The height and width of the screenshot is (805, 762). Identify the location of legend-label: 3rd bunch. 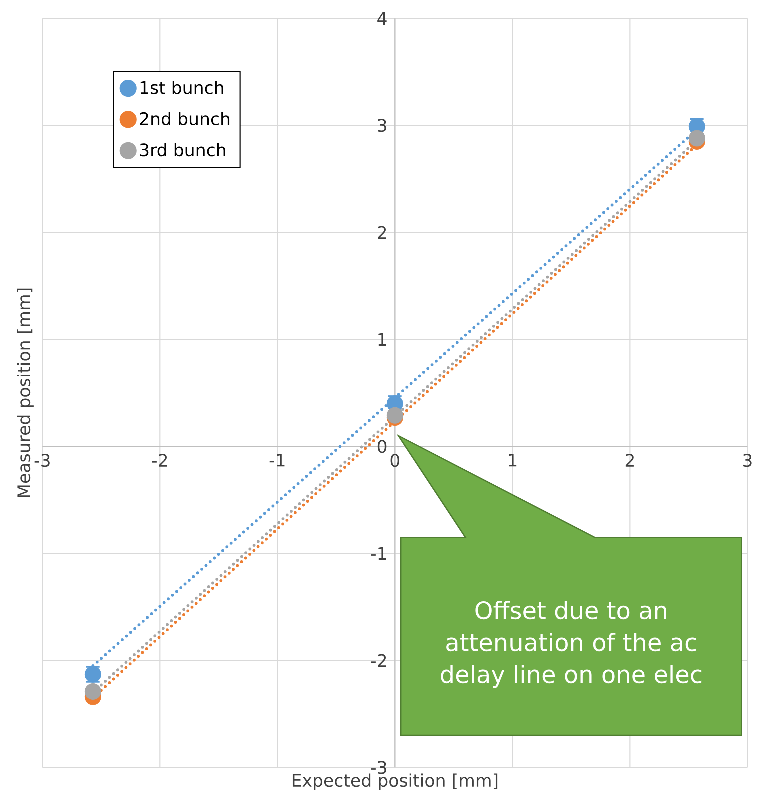
(183, 150).